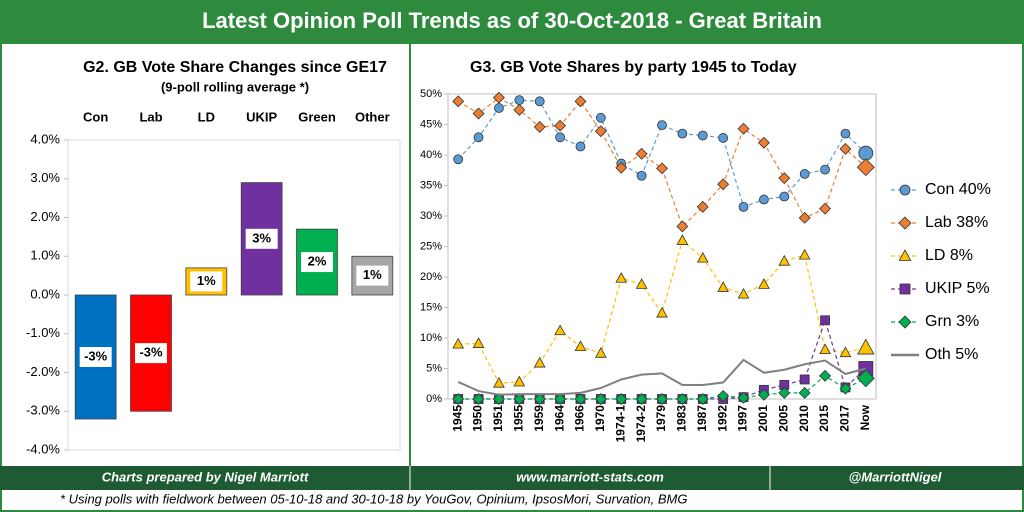 The width and height of the screenshot is (1024, 512). What do you see at coordinates (956, 222) in the screenshot?
I see `legend-label: Lab 38%` at bounding box center [956, 222].